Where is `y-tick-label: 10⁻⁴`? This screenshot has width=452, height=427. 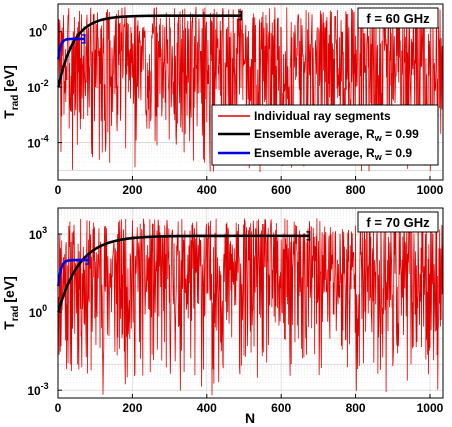 y-tick-label: 10⁻⁴ is located at coordinates (37, 142).